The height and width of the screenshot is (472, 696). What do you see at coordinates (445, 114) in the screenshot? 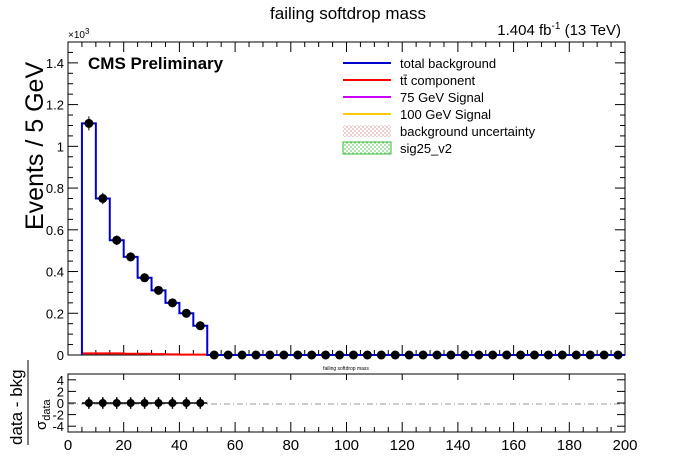
I see `legend-label: 100 GeV Signal` at bounding box center [445, 114].